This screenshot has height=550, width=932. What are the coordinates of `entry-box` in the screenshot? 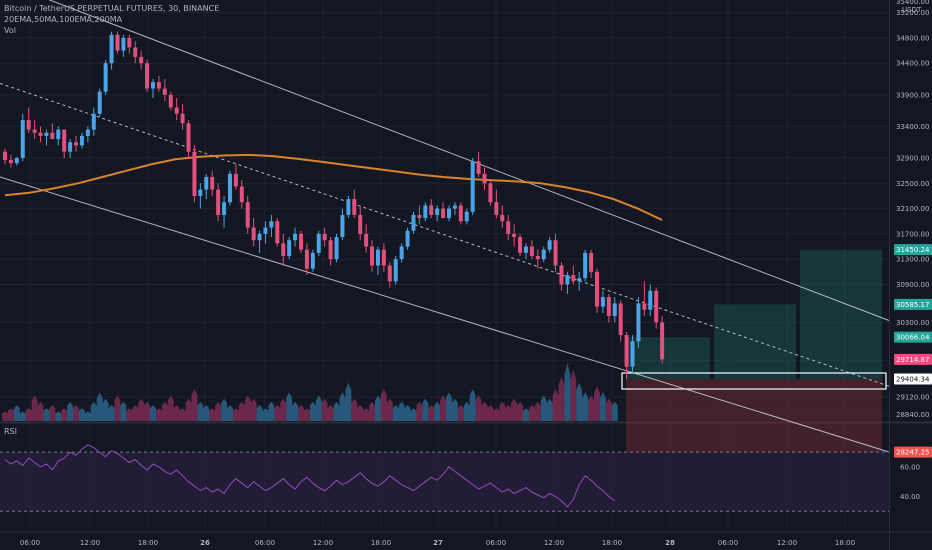 It's located at (754, 381).